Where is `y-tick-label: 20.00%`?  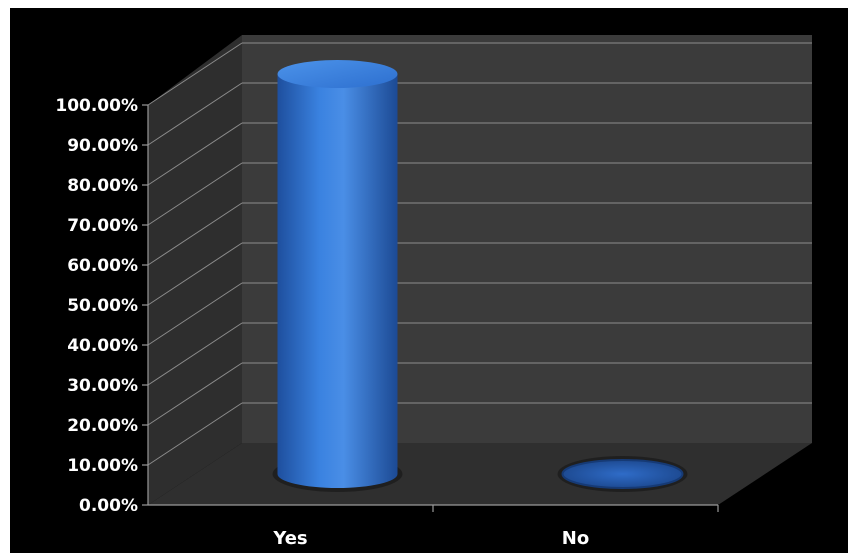 y-tick-label: 20.00% is located at coordinates (102, 426).